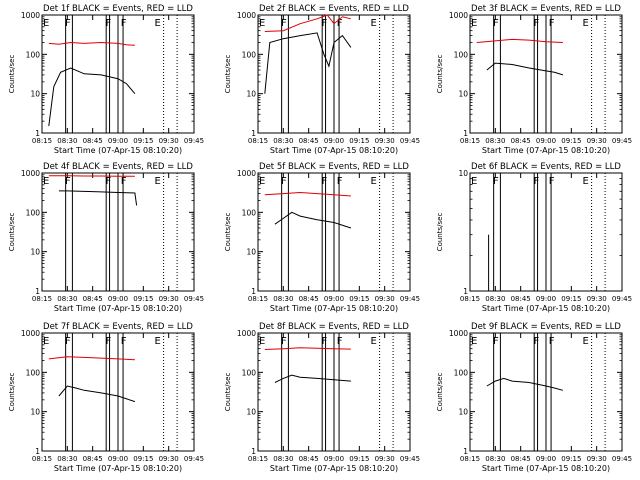 Image resolution: width=640 pixels, height=480 pixels. Describe the element at coordinates (118, 167) in the screenshot. I see `panel-title: Det 4f BLACK = Events, RED = LLD` at that location.